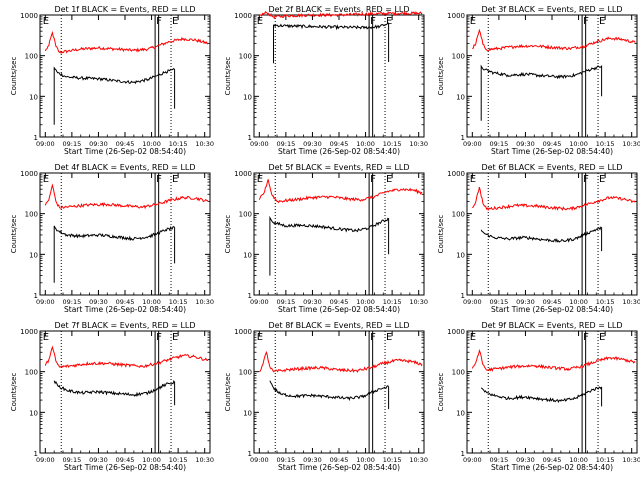 The image size is (640, 480). What do you see at coordinates (124, 167) in the screenshot?
I see `panel-title: Det 4f BLACK = Events, RED = LLD` at bounding box center [124, 167].